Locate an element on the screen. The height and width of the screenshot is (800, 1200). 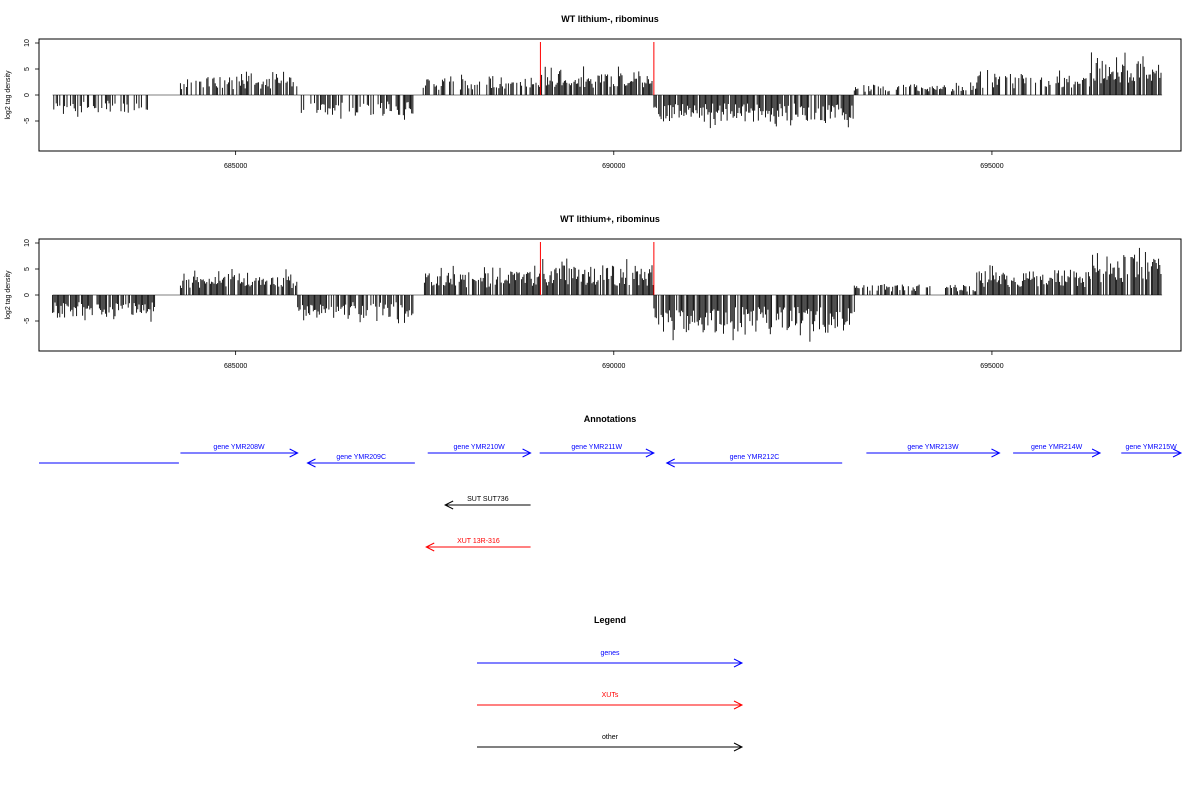
annotation-feature: gene YMR211W is located at coordinates (597, 451).